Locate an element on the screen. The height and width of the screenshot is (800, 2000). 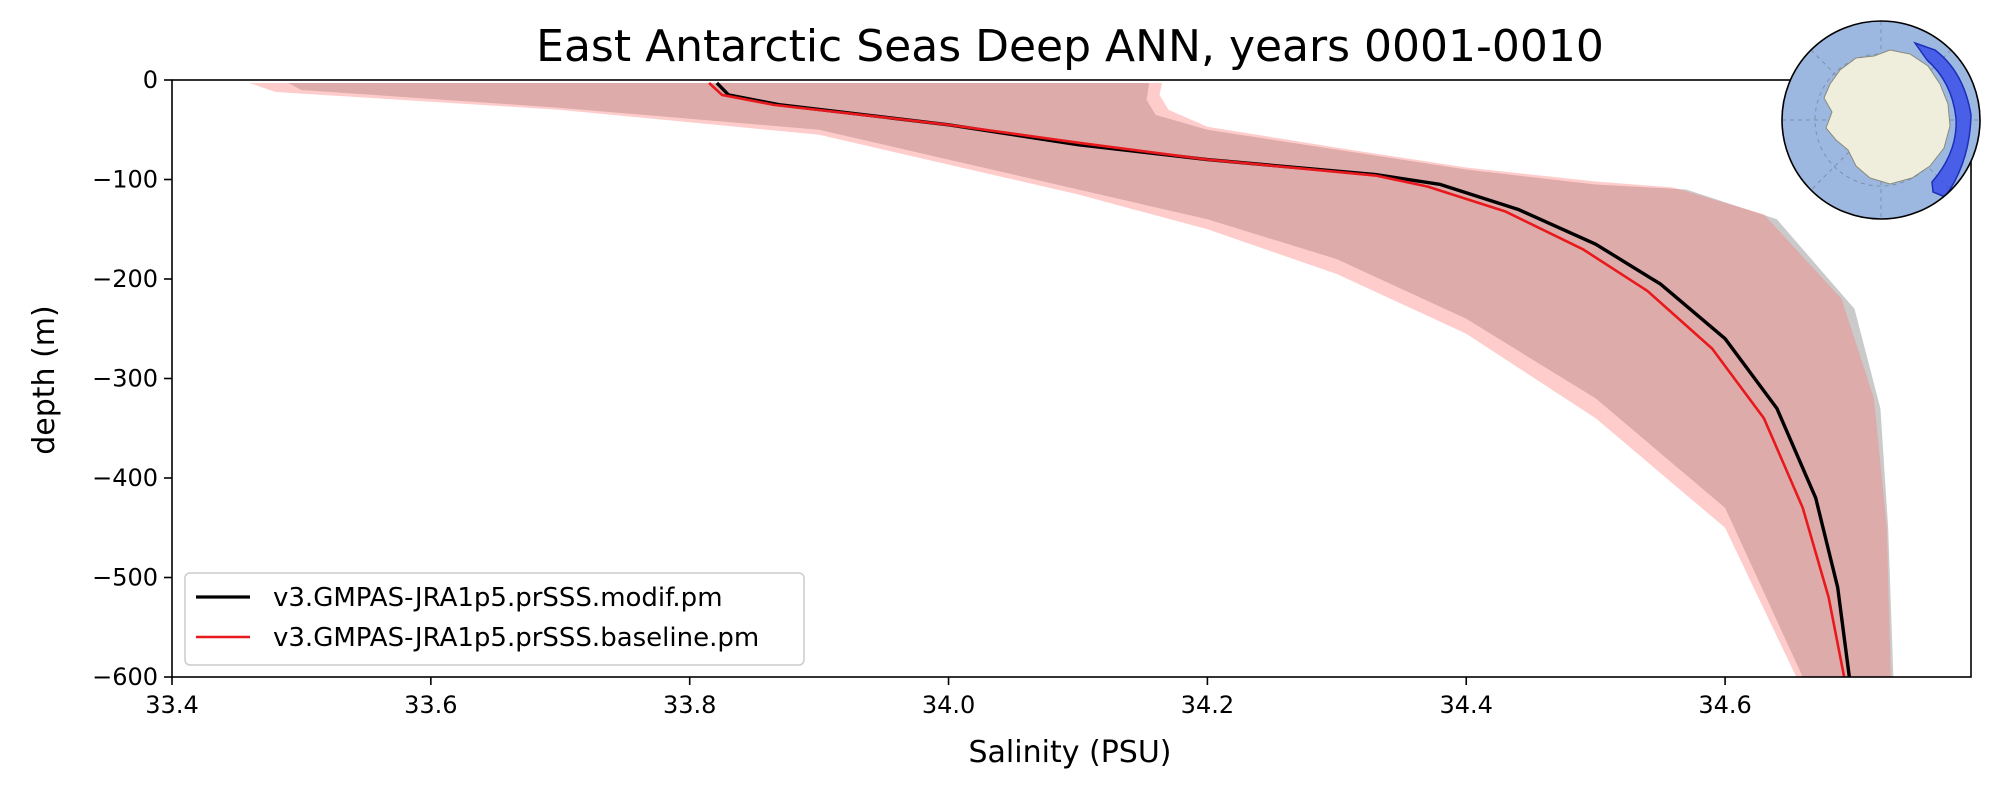
x-tick-label: 34.6 is located at coordinates (1724, 705).